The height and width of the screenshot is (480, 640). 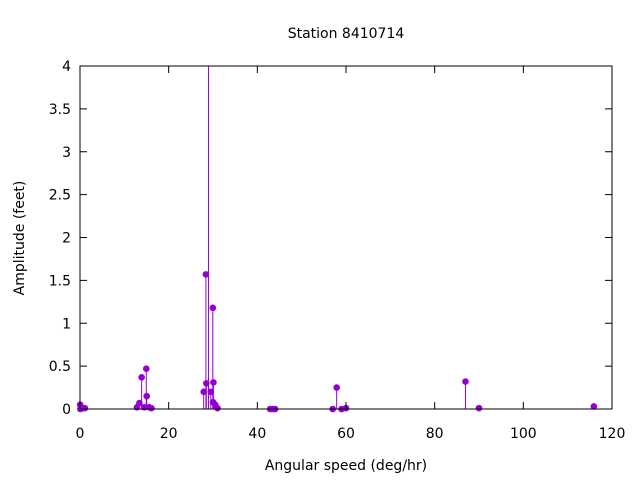 What do you see at coordinates (169, 434) in the screenshot?
I see `x-tick-label: 20` at bounding box center [169, 434].